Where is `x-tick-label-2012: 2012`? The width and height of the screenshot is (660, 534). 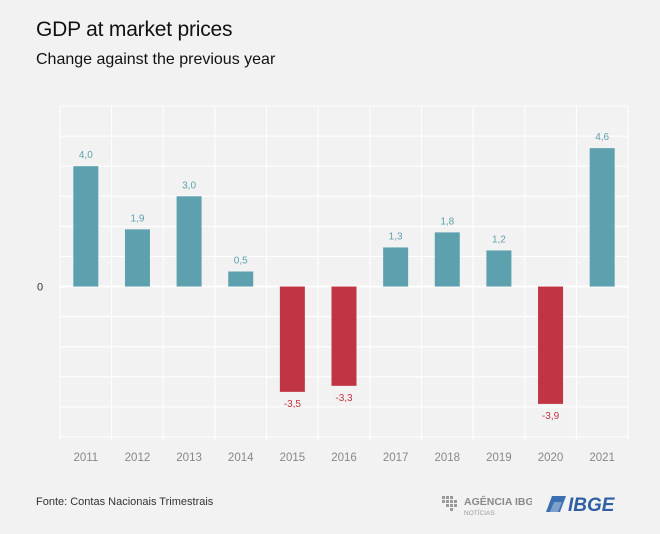 x-tick-label-2012: 2012 is located at coordinates (138, 458).